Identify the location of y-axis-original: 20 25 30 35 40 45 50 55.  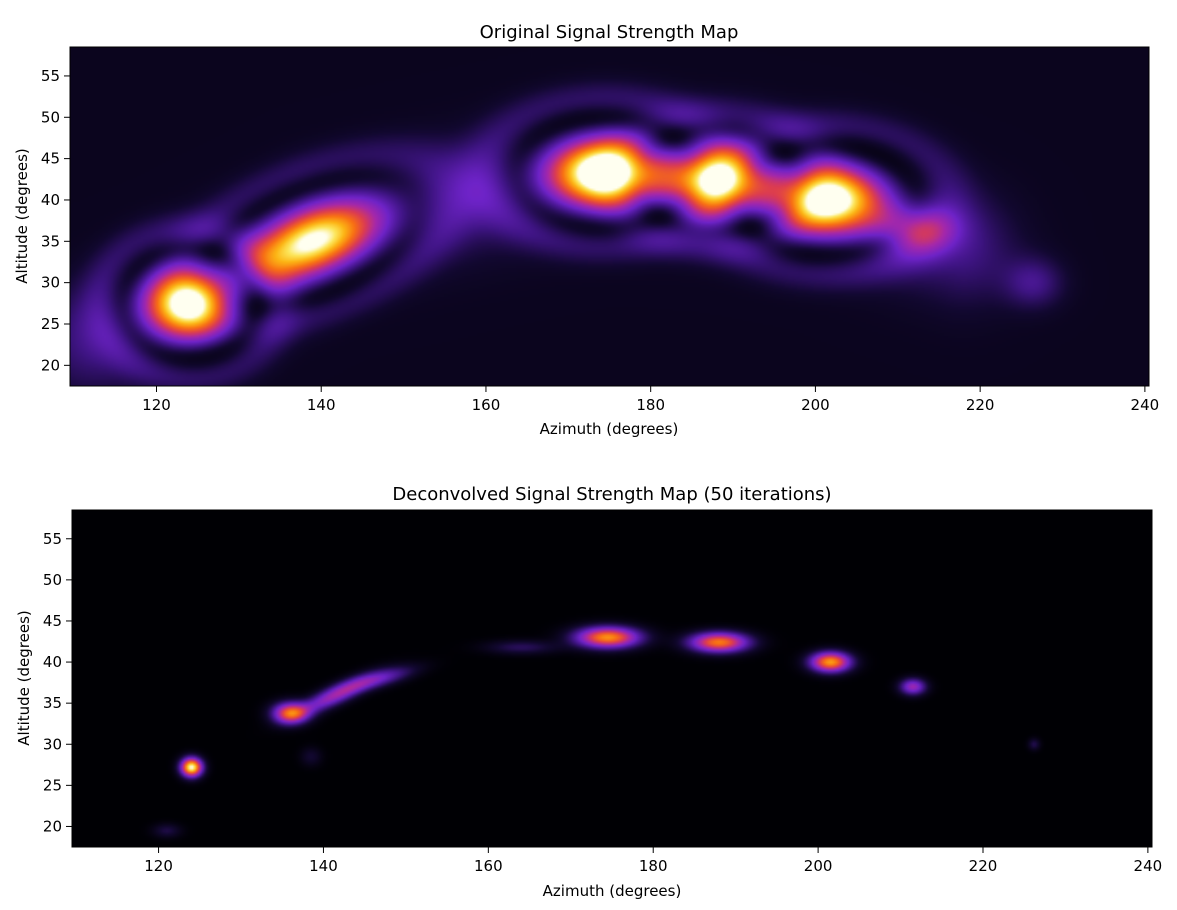
(55, 220).